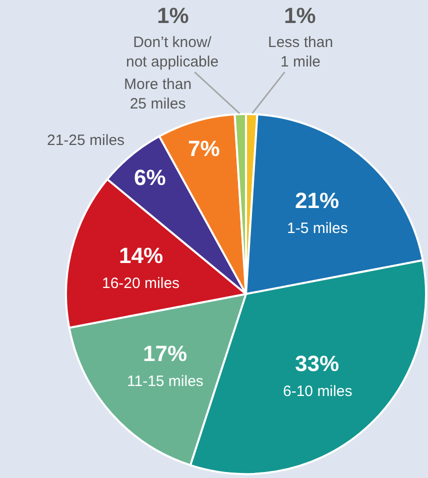  Describe the element at coordinates (317, 200) in the screenshot. I see `data-label: 21%` at that location.